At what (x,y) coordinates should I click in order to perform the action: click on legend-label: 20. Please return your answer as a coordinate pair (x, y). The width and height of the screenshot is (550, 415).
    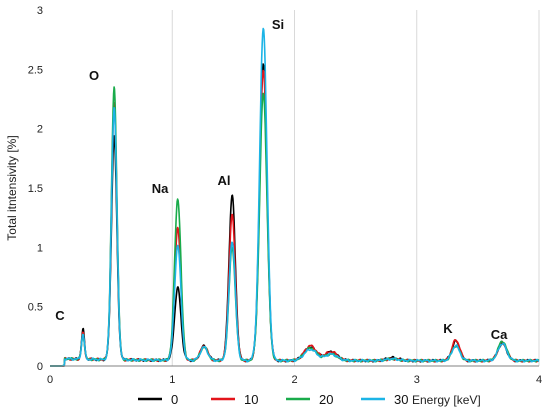
    Looking at the image, I should click on (326, 399).